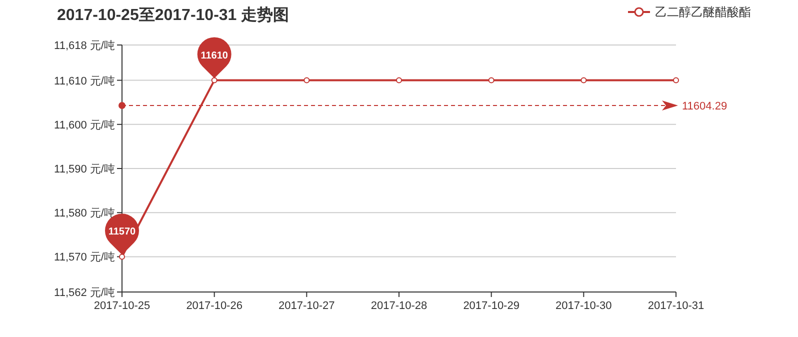 The width and height of the screenshot is (798, 337). What do you see at coordinates (676, 306) in the screenshot?
I see `x-tick-label: 2017-10-31` at bounding box center [676, 306].